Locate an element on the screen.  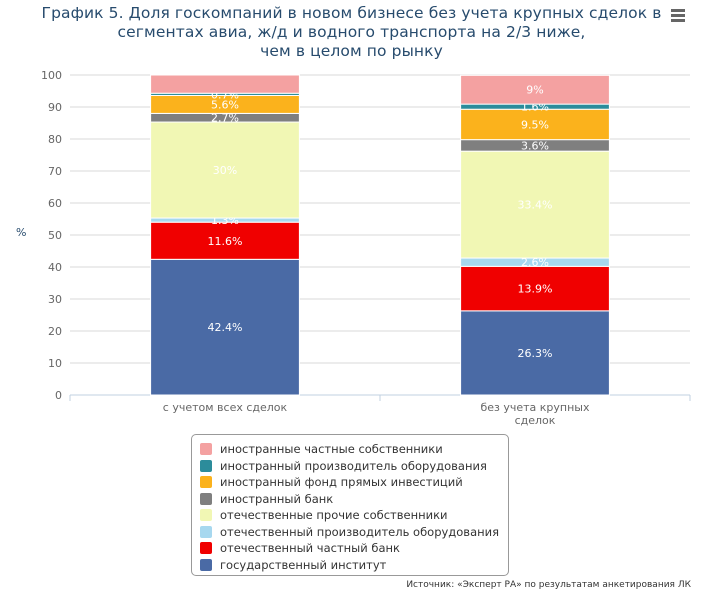
legend-label: иностранный банк is located at coordinates (277, 498).